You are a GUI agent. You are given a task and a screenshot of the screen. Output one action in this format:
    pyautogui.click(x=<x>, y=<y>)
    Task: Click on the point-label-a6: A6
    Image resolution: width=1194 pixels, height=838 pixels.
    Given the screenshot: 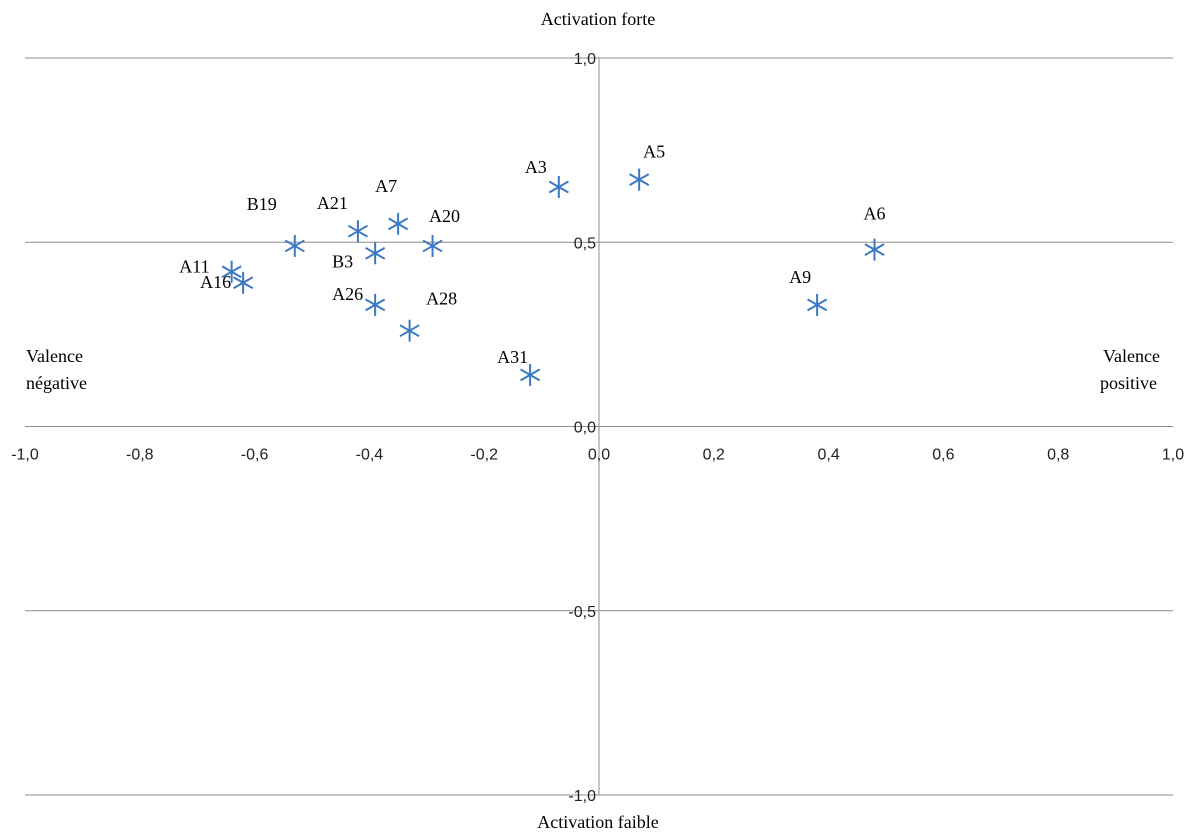 What is the action you would take?
    pyautogui.click(x=875, y=214)
    